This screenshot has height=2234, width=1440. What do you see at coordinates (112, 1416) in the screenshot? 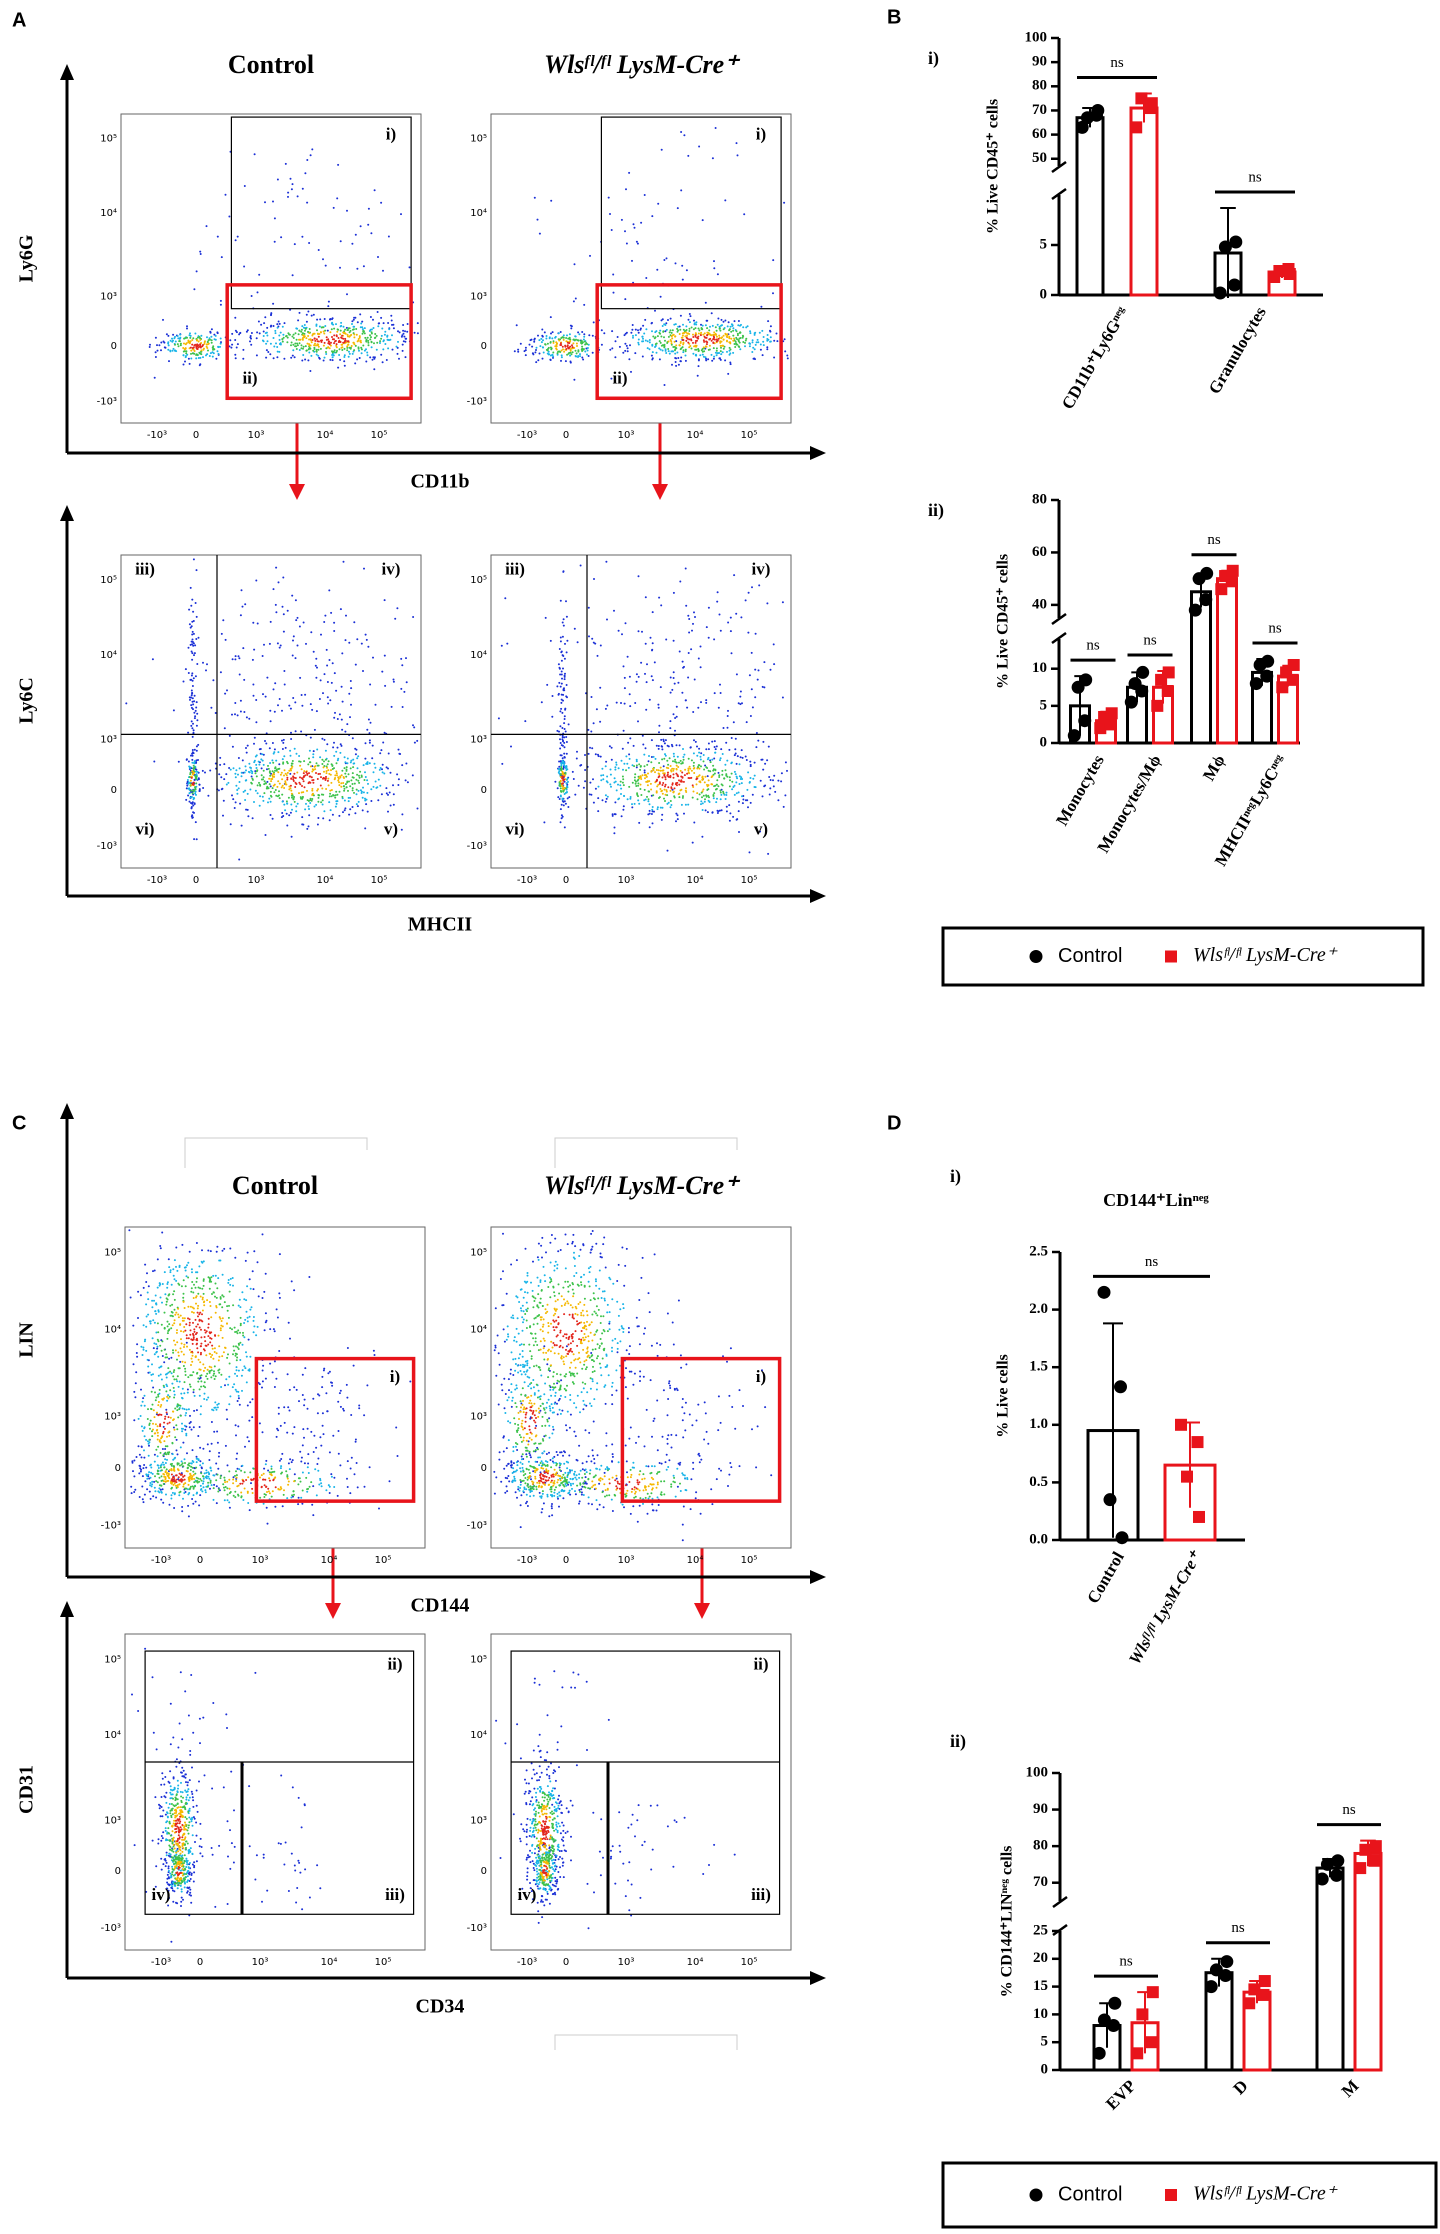
I see `y-tick-label: 10³` at bounding box center [112, 1416].